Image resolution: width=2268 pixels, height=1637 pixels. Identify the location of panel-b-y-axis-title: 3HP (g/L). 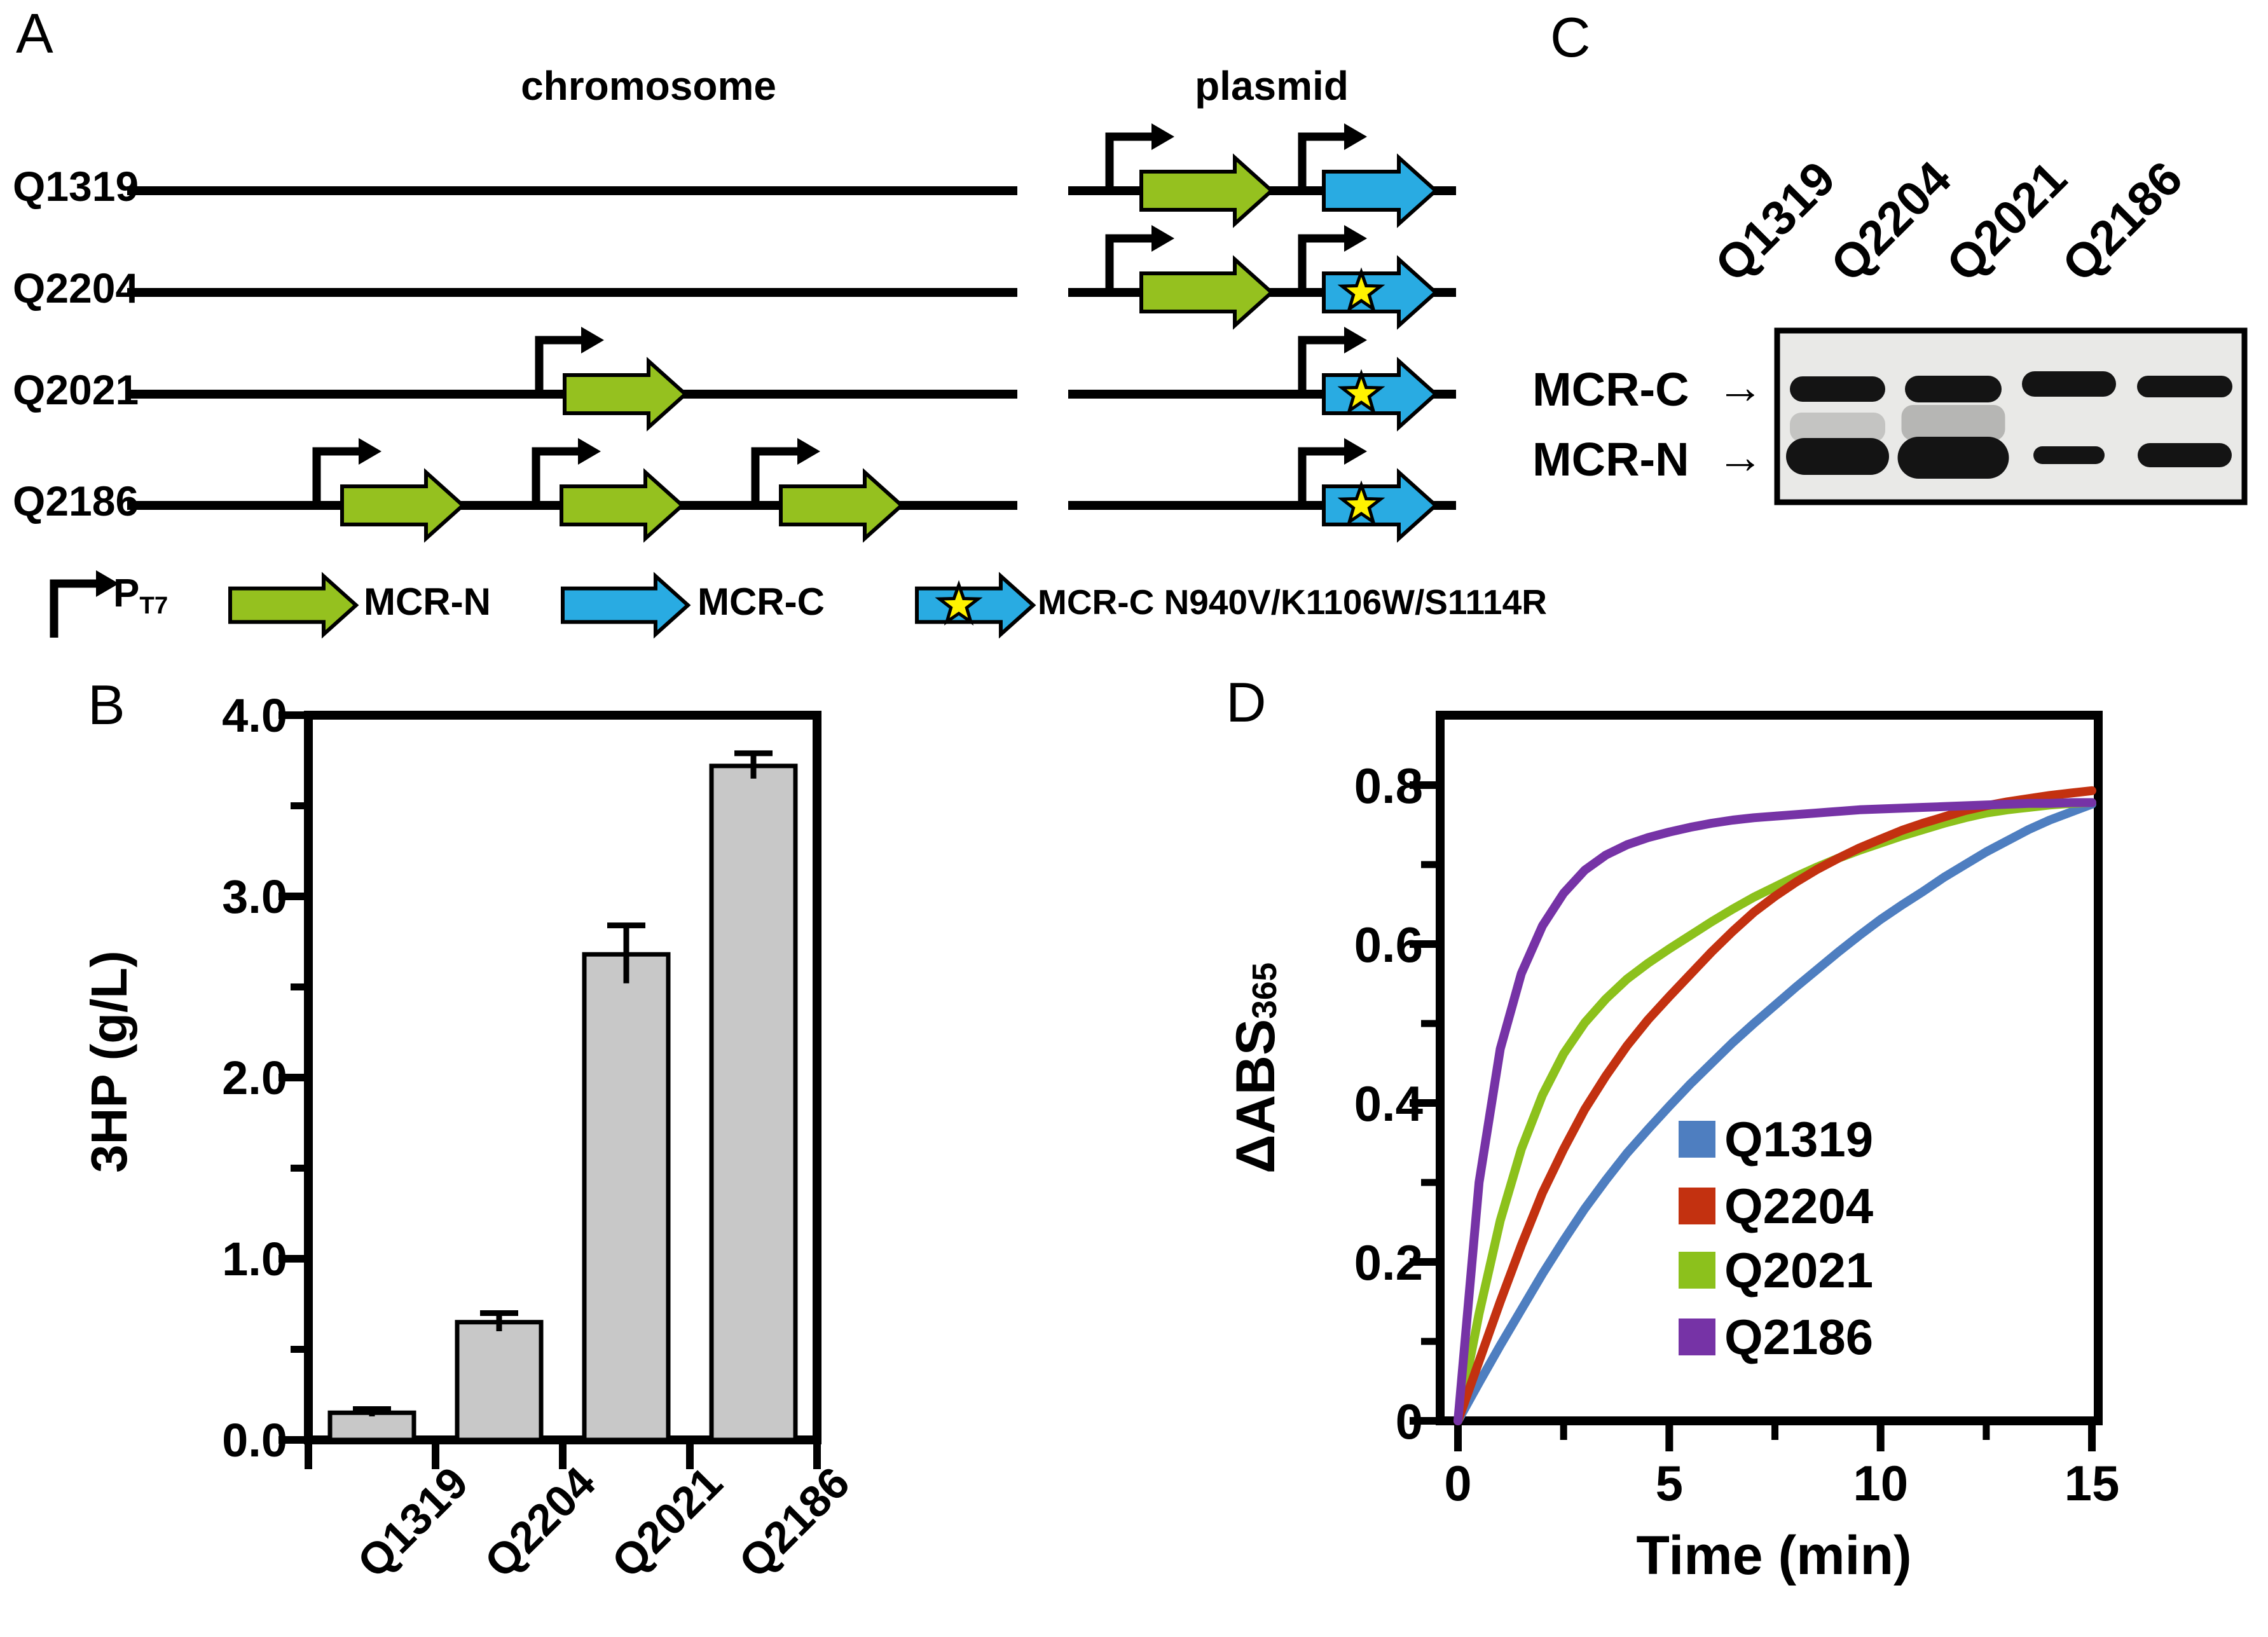
(109, 1062).